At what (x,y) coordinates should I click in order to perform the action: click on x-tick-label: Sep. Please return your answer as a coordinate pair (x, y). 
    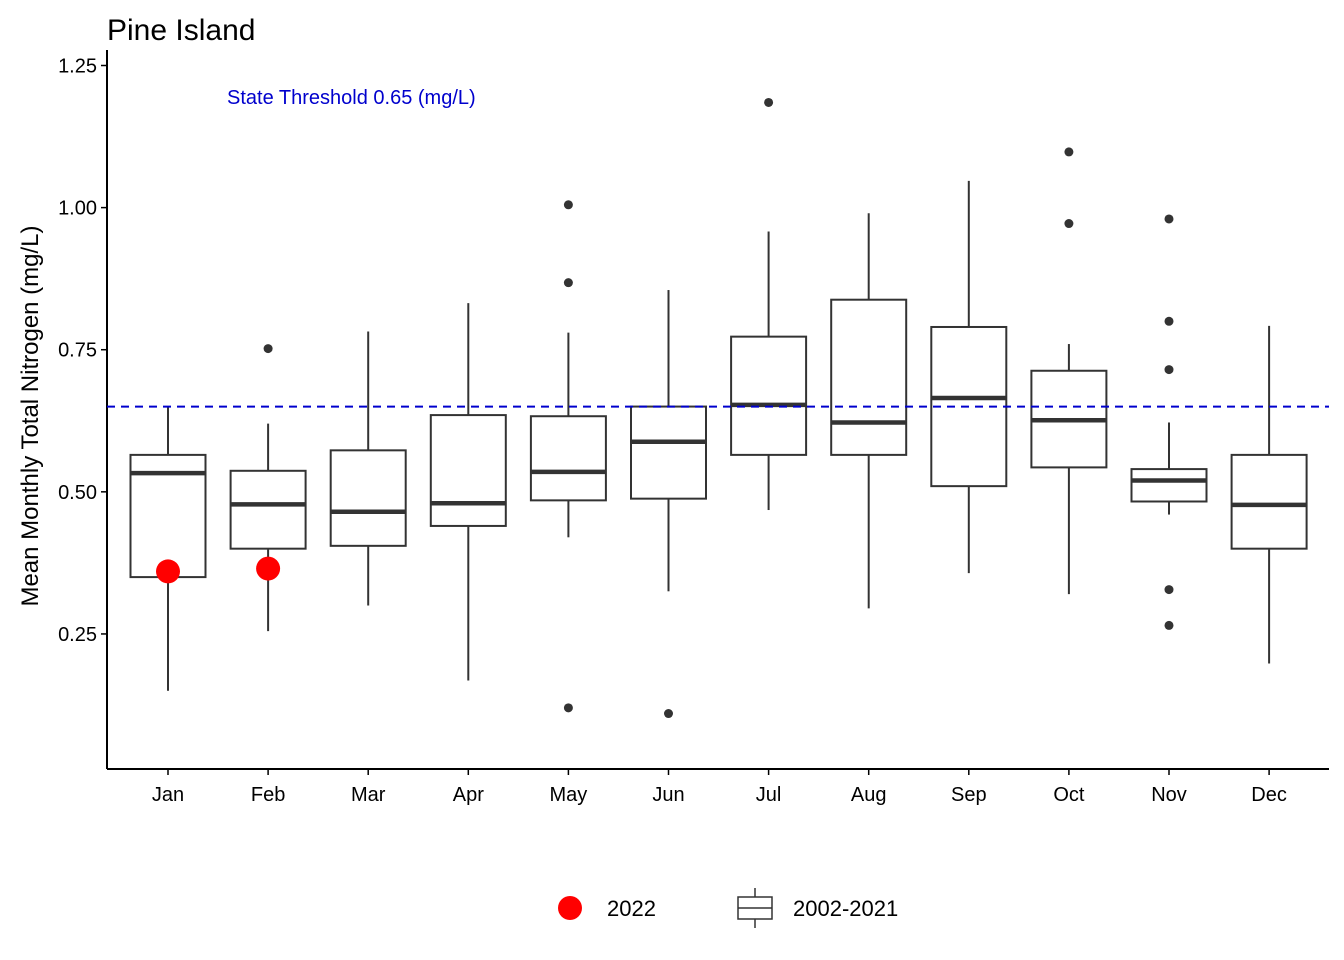
    Looking at the image, I should click on (969, 795).